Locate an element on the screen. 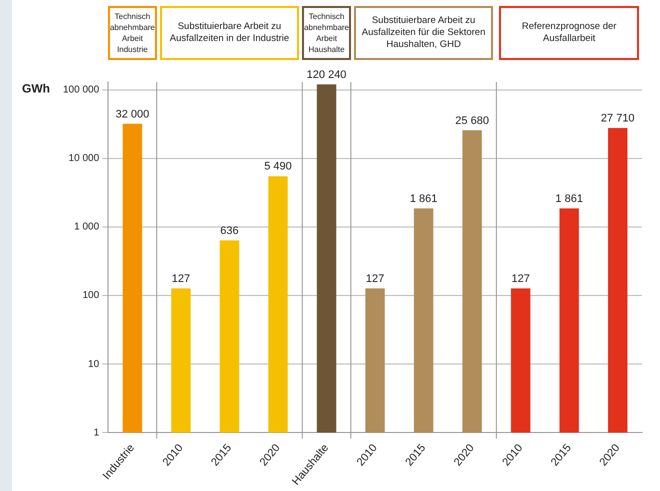 This screenshot has height=491, width=660. y-axis-title: GWh is located at coordinates (36, 88).